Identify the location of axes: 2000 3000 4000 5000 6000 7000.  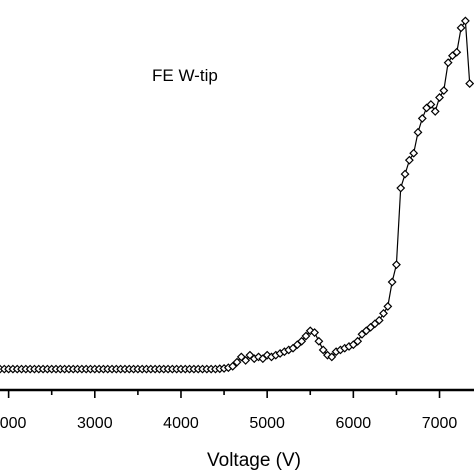
(237, 410).